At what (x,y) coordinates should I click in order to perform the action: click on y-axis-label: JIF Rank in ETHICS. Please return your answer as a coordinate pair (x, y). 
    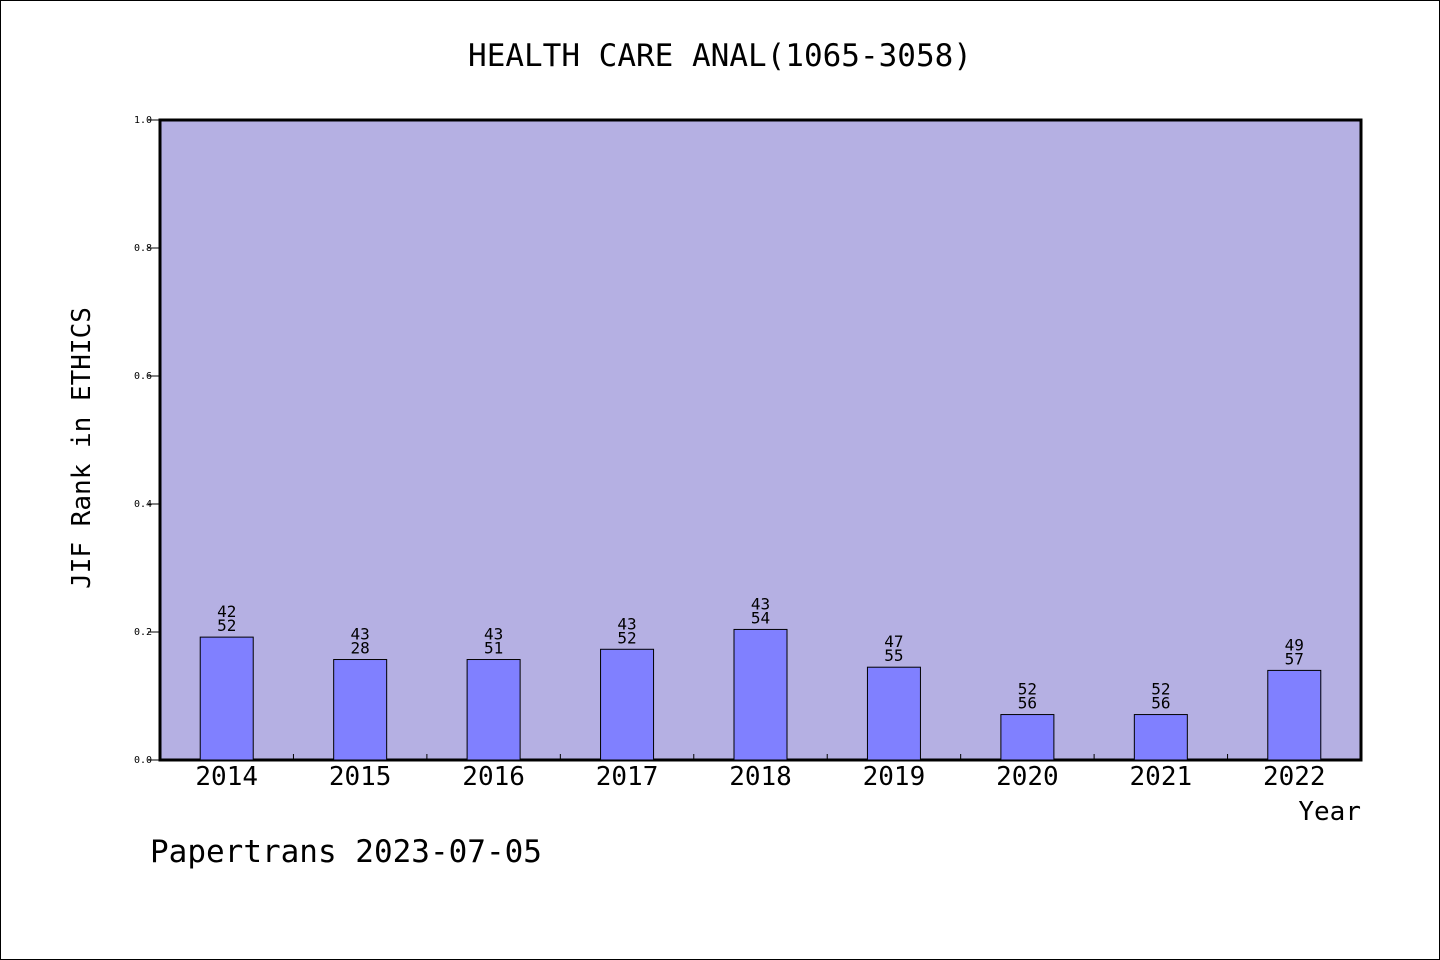
    Looking at the image, I should click on (82, 448).